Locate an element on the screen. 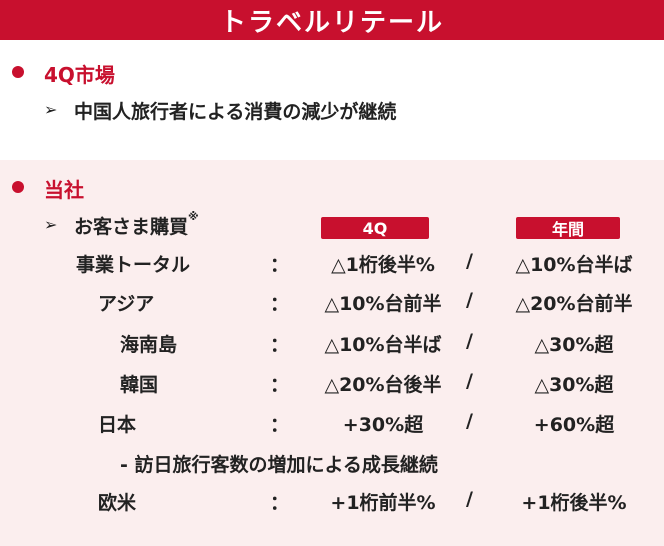  column-header-4q: 4Q is located at coordinates (375, 228).